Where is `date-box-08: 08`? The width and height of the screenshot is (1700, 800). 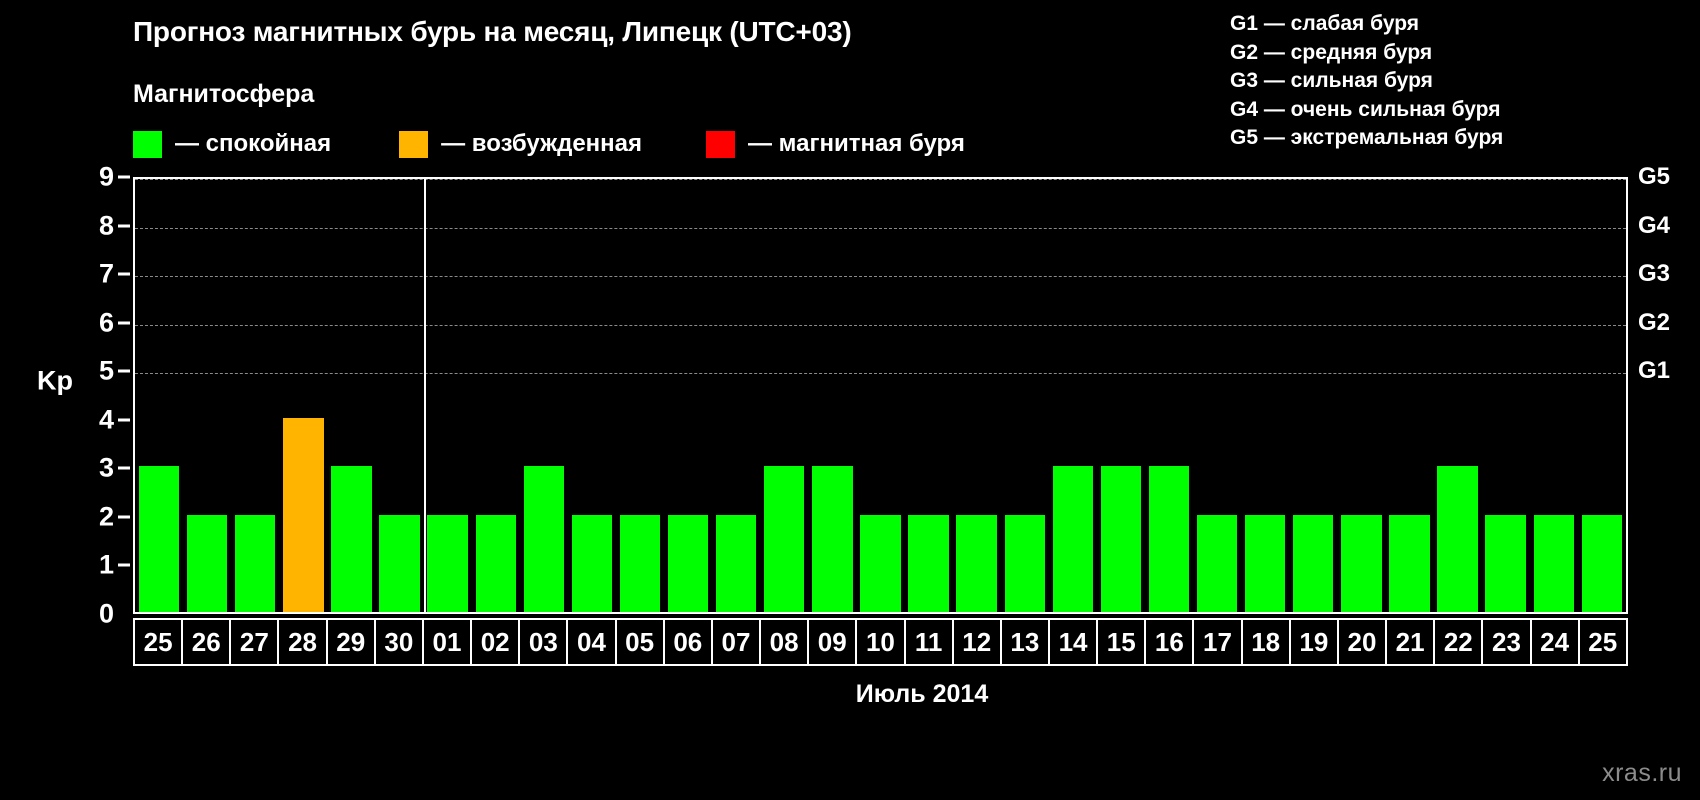 date-box-08: 08 is located at coordinates (784, 642).